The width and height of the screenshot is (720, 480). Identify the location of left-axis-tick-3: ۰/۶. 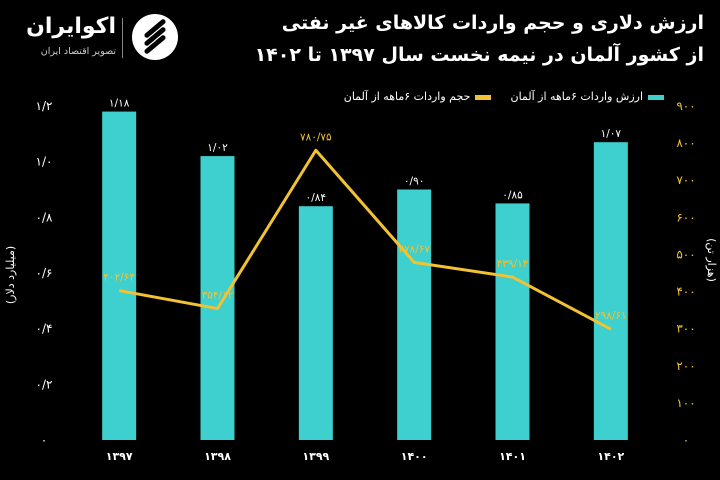
(44, 273).